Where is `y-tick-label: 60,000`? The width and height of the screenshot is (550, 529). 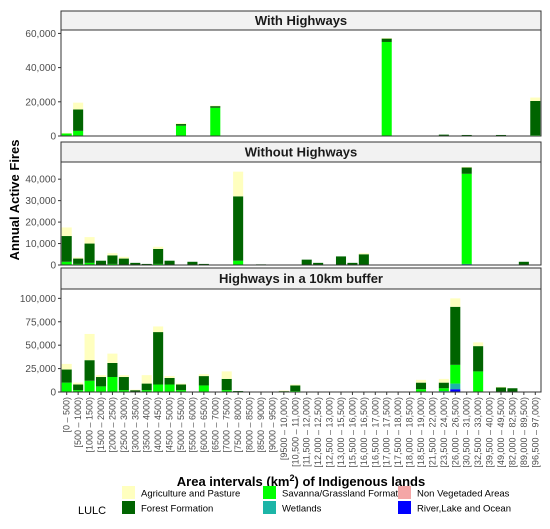 y-tick-label: 60,000 is located at coordinates (40, 34).